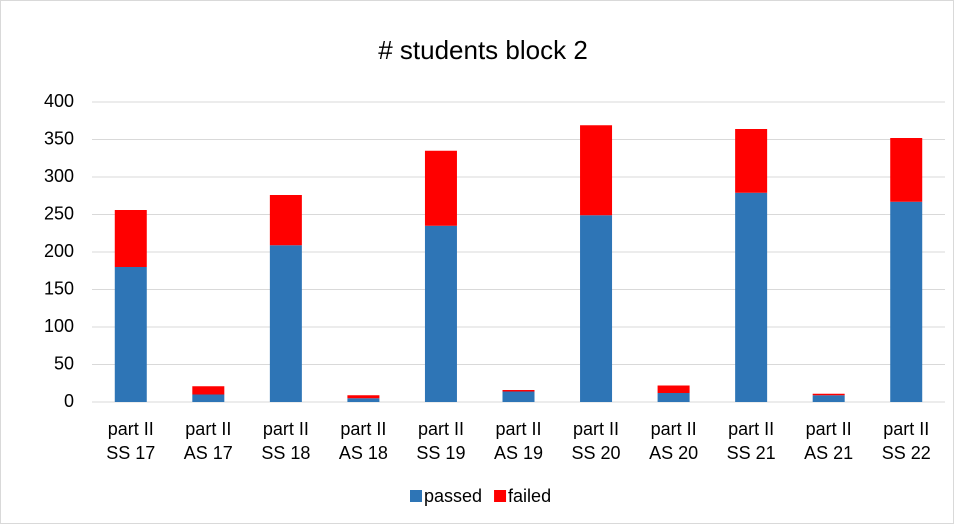 Image resolution: width=955 pixels, height=530 pixels. I want to click on x-tick-label: part II SS 21, so click(751, 441).